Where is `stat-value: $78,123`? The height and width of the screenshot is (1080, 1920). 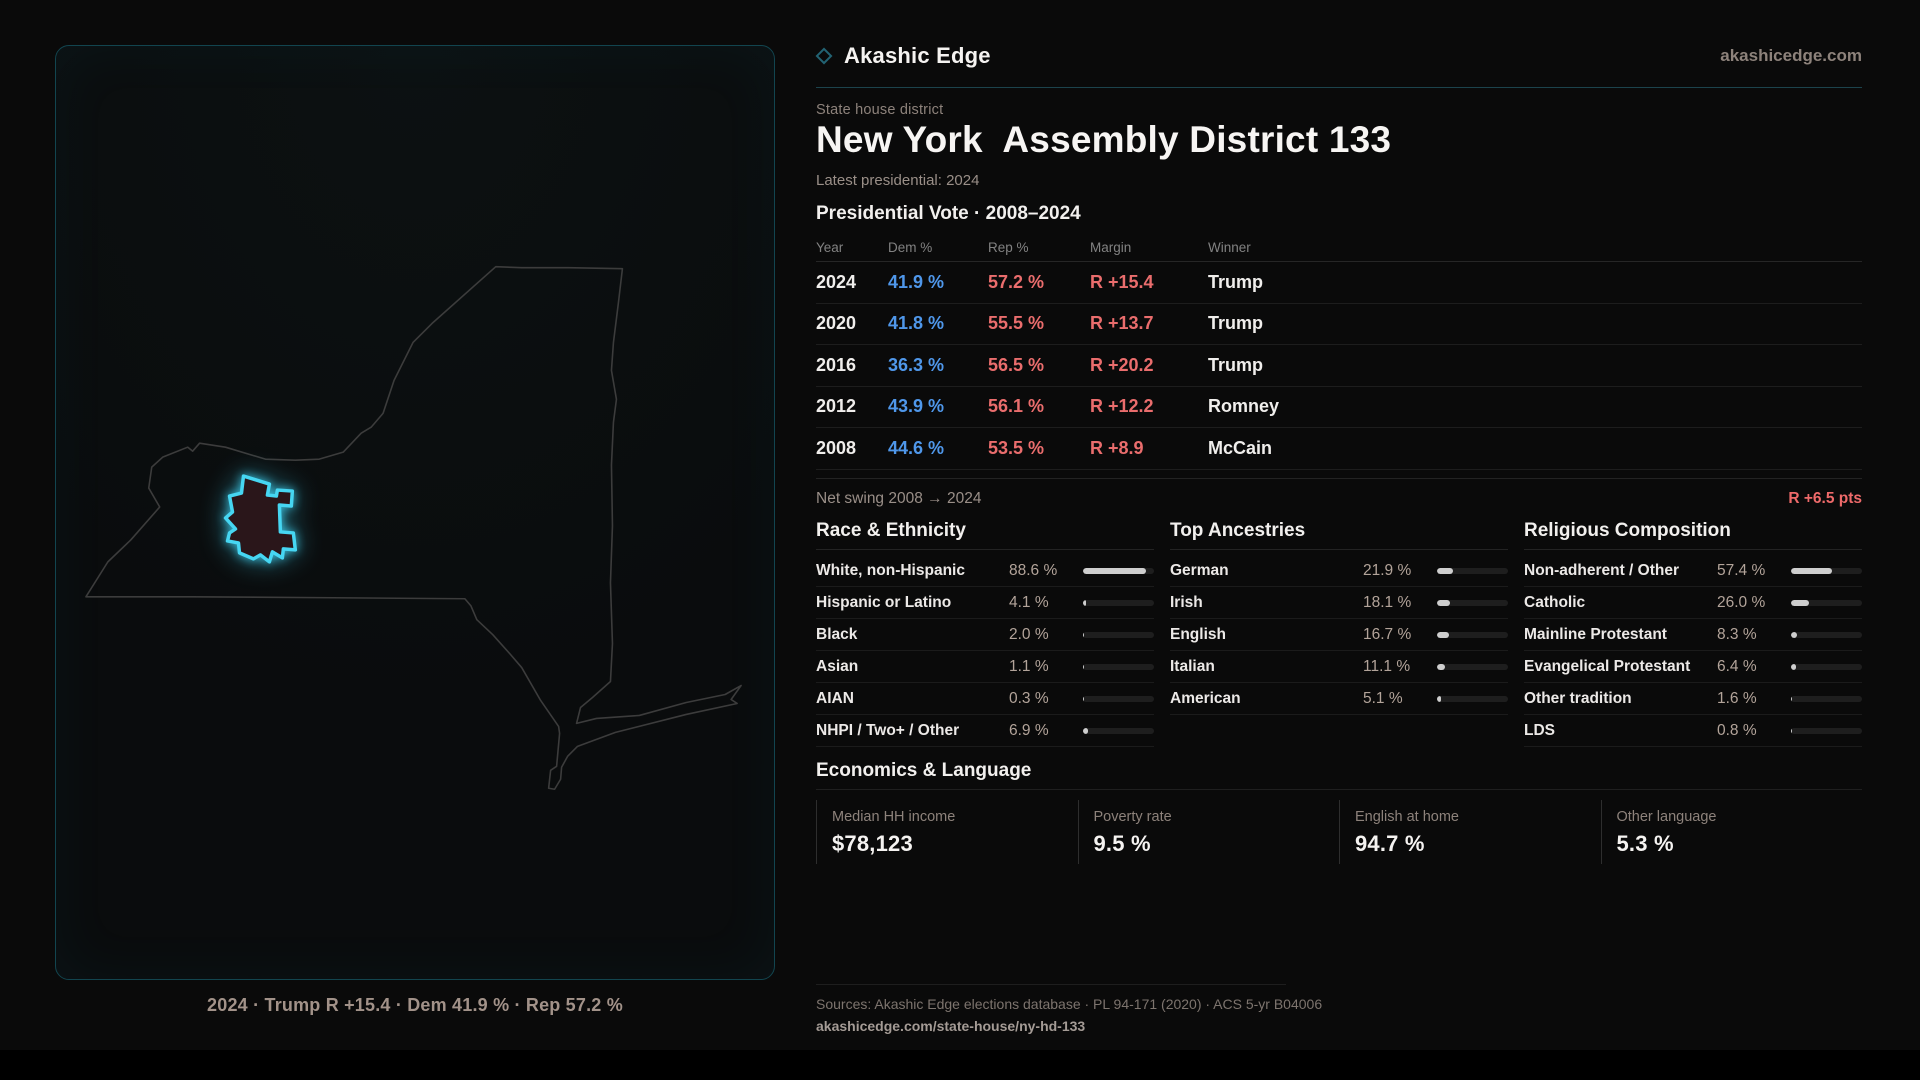
stat-value: $78,123 is located at coordinates (872, 843).